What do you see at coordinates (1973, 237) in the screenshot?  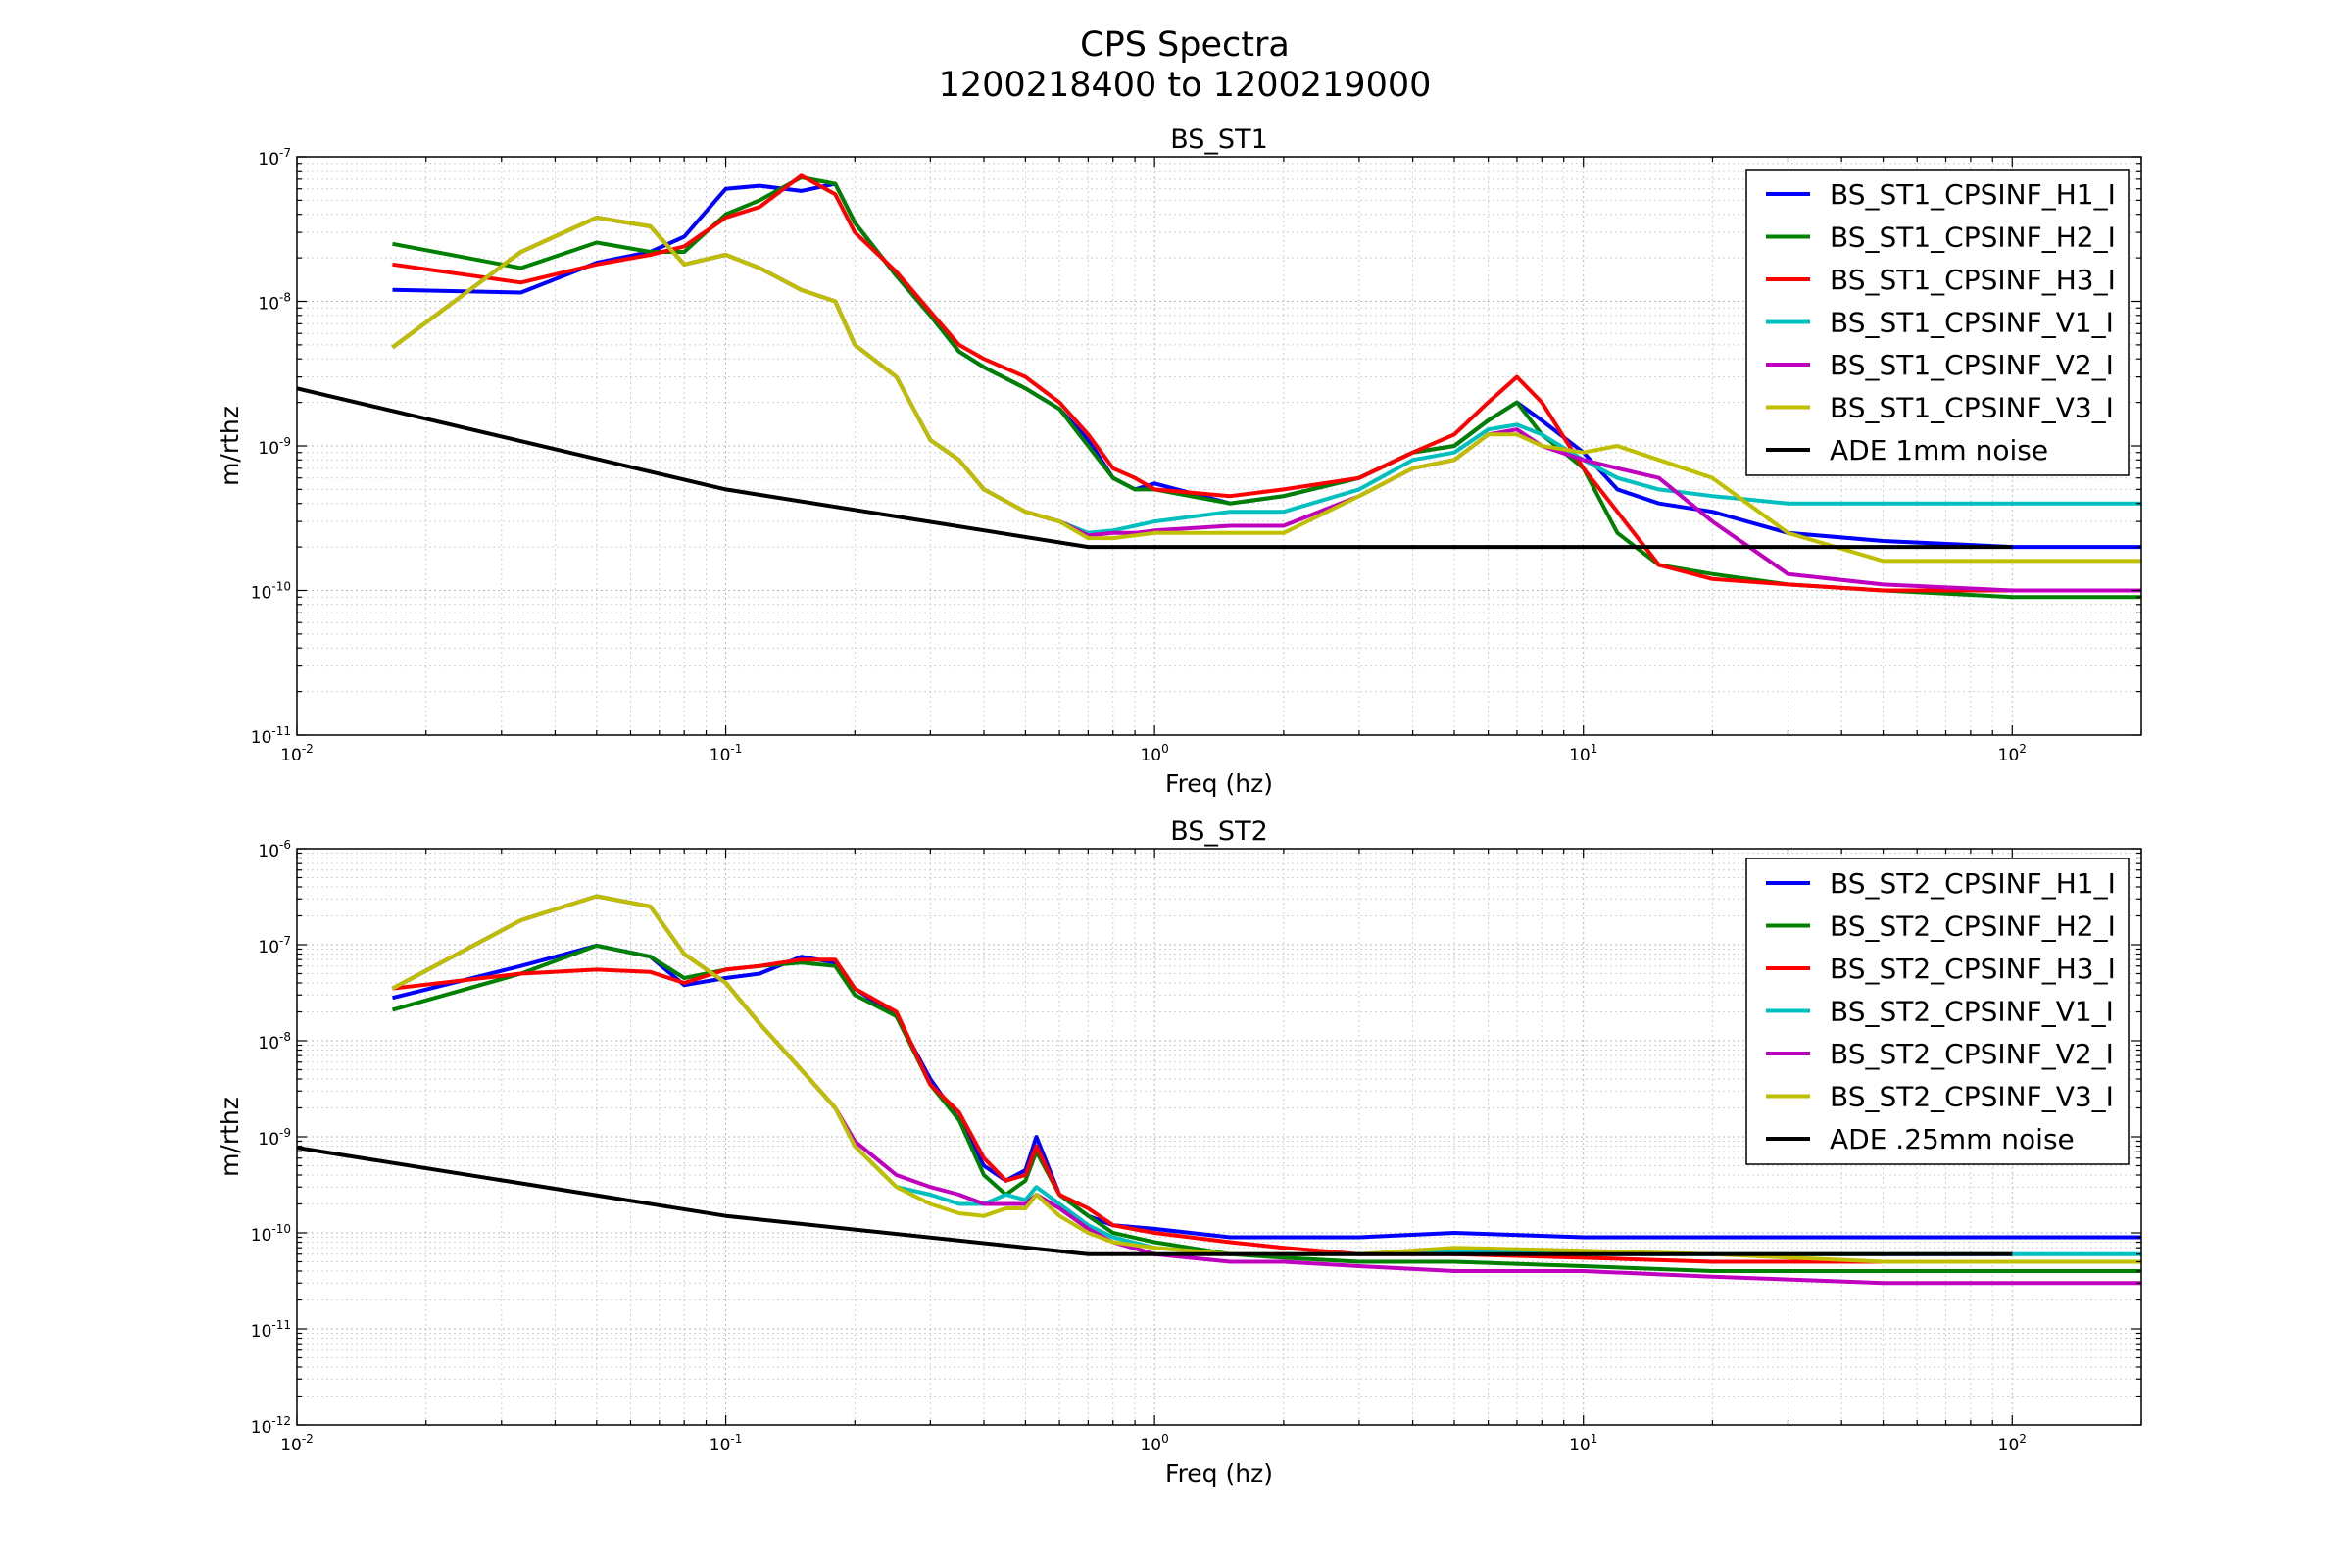 I see `legend-label: BS_ST1_CPSINF_H2_I` at bounding box center [1973, 237].